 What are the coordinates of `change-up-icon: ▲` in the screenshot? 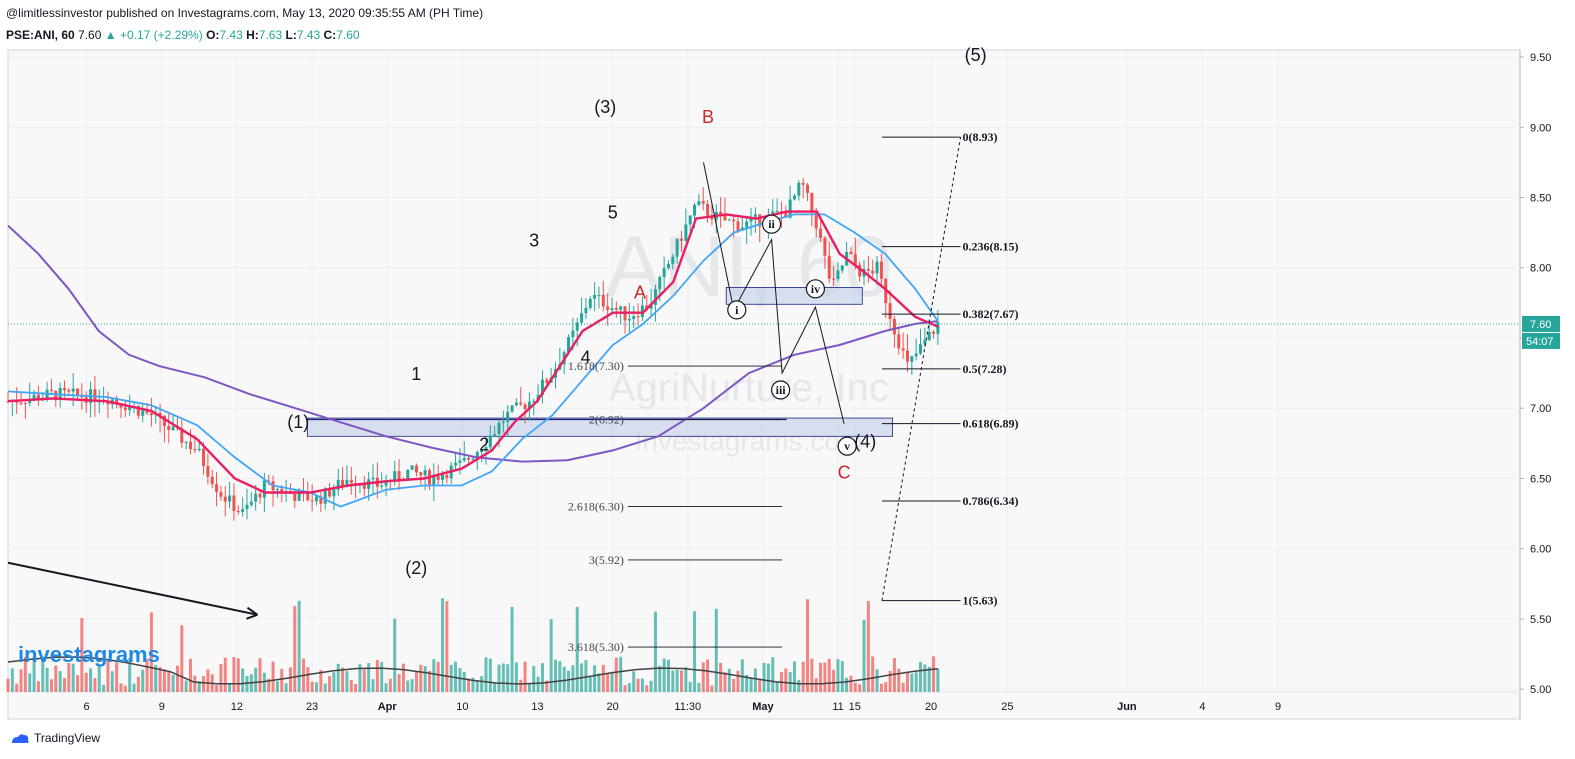 It's located at (110, 35).